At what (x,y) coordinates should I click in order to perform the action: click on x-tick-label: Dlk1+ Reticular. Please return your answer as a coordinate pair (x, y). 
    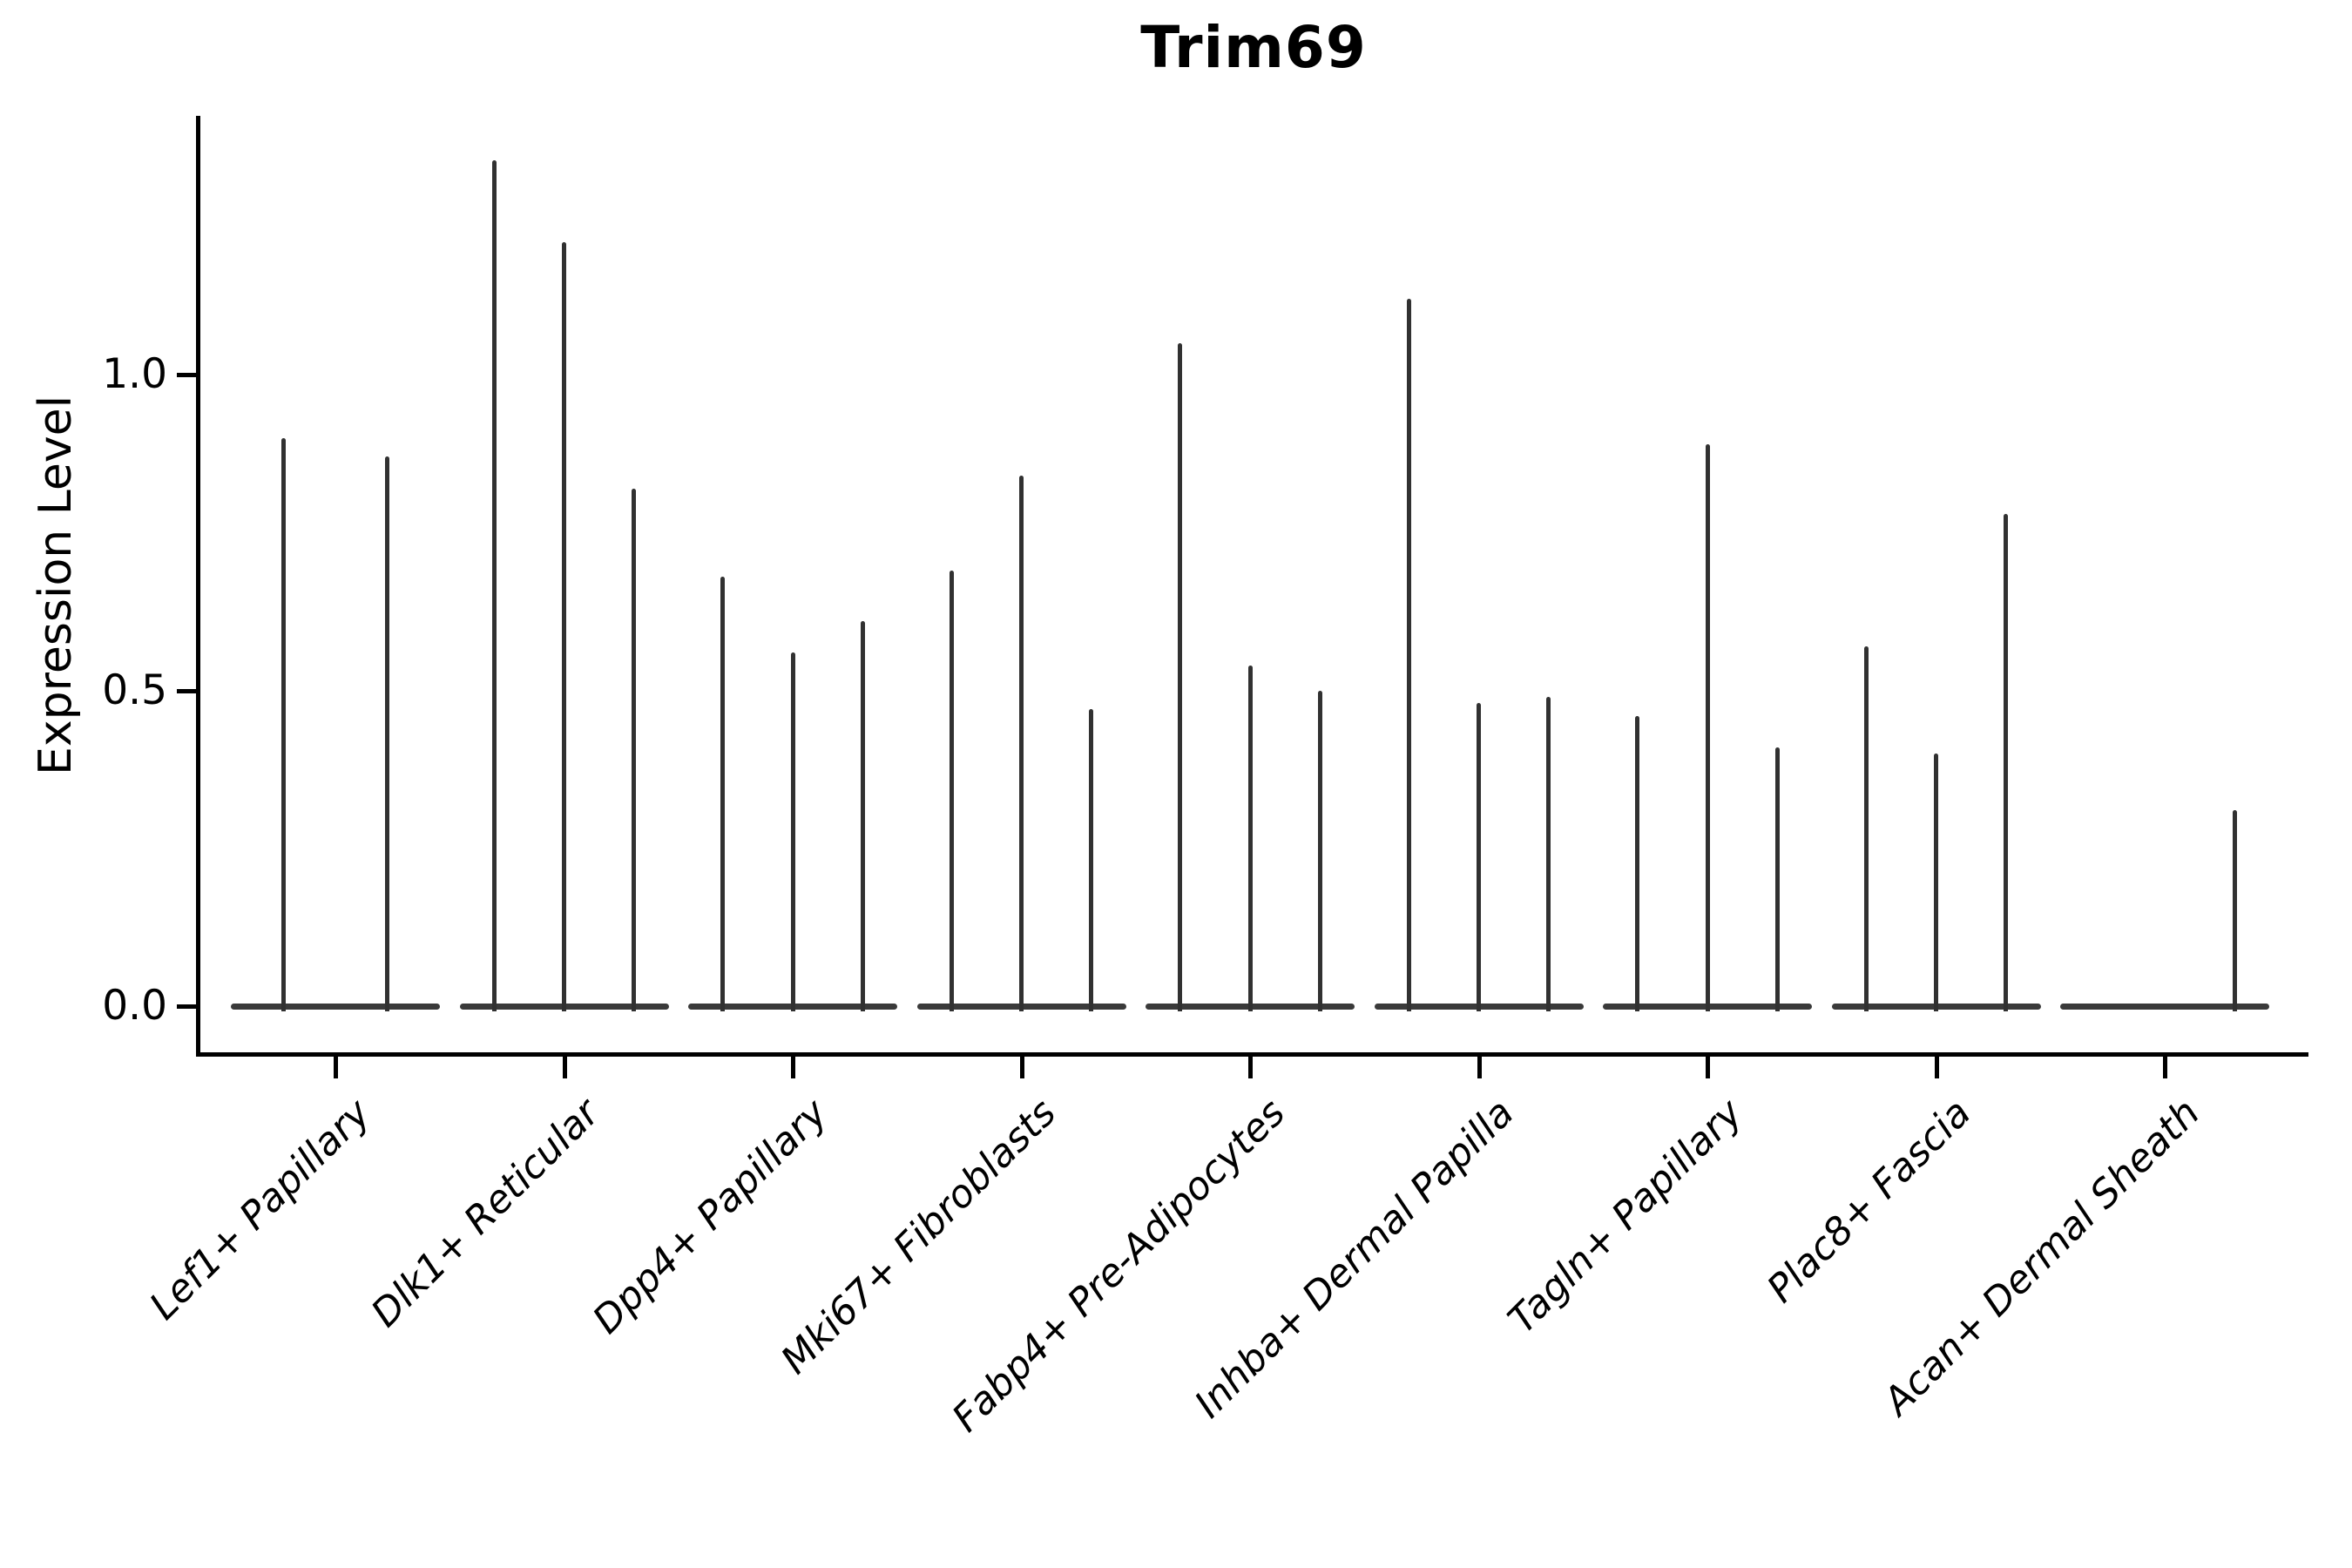
    Looking at the image, I should click on (485, 1213).